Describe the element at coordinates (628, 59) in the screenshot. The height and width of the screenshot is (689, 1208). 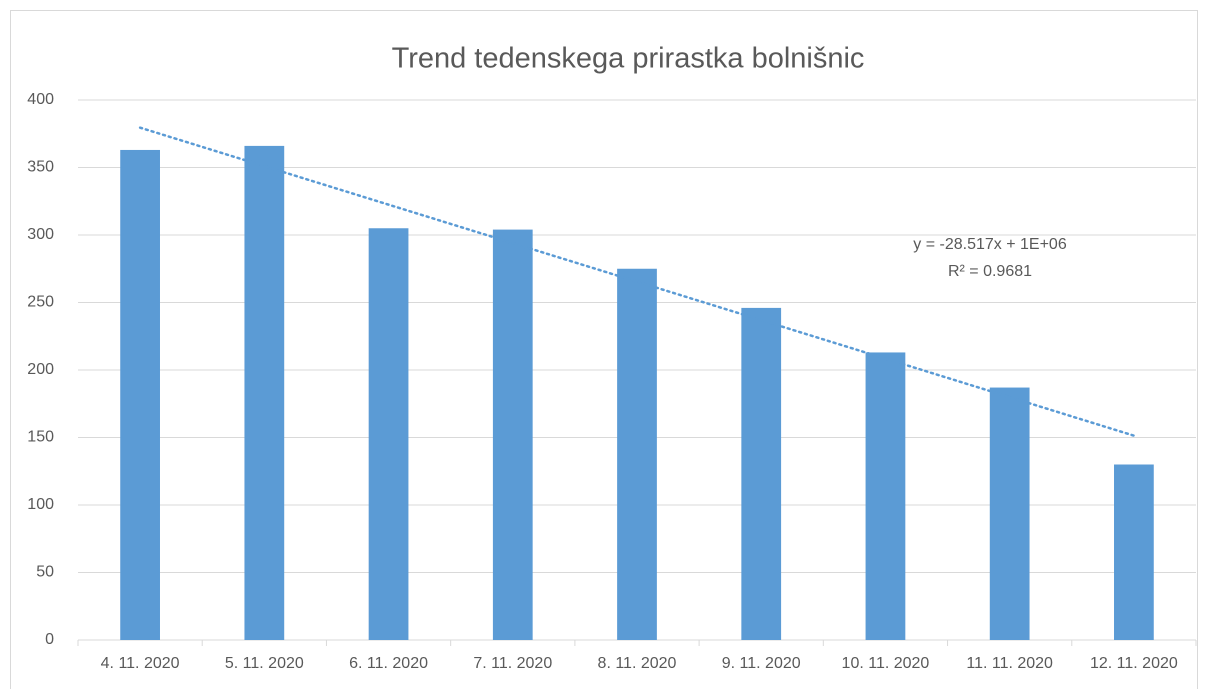
I see `chart-title: Trend tedenskega prirastka bolnišnic` at that location.